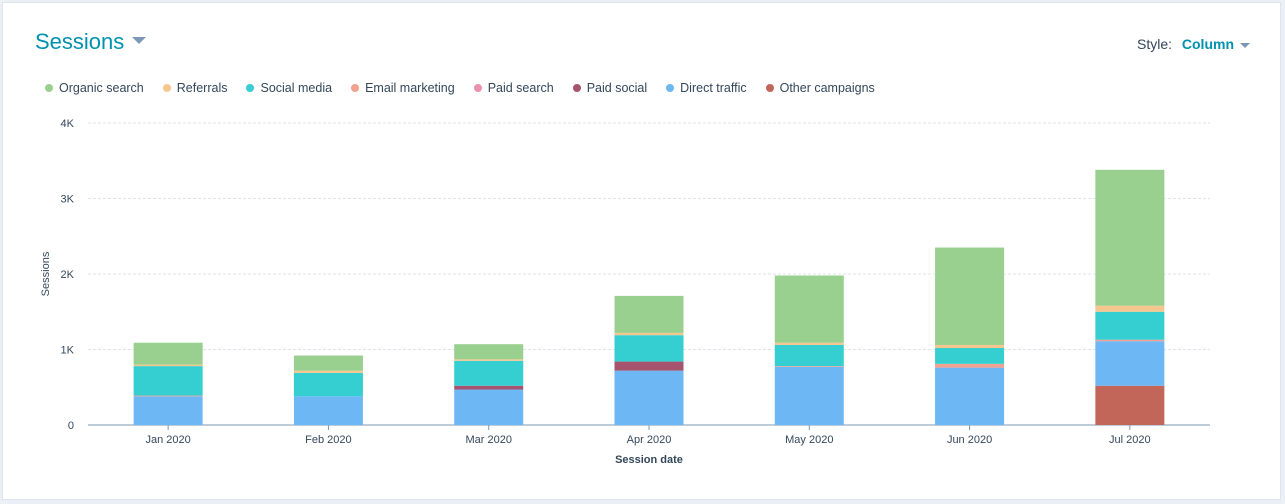 The image size is (1285, 504). I want to click on legend-item: Referrals, so click(195, 88).